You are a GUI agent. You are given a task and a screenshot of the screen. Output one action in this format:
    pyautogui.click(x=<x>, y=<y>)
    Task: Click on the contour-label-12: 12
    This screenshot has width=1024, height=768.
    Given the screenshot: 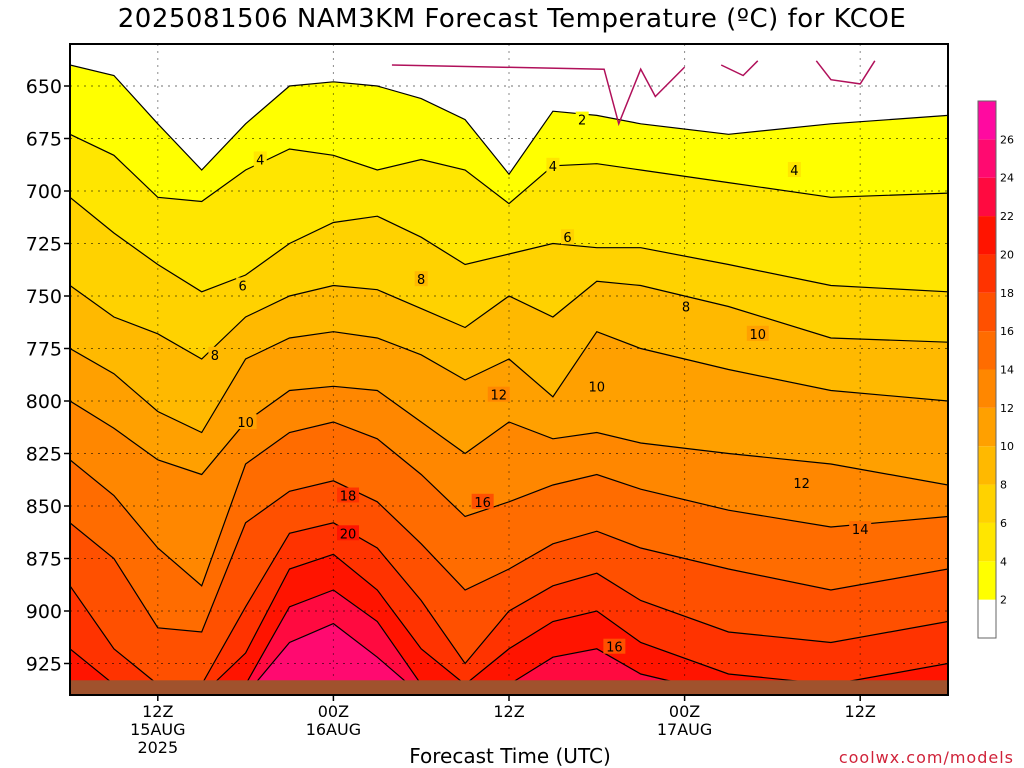 What is the action you would take?
    pyautogui.click(x=801, y=484)
    